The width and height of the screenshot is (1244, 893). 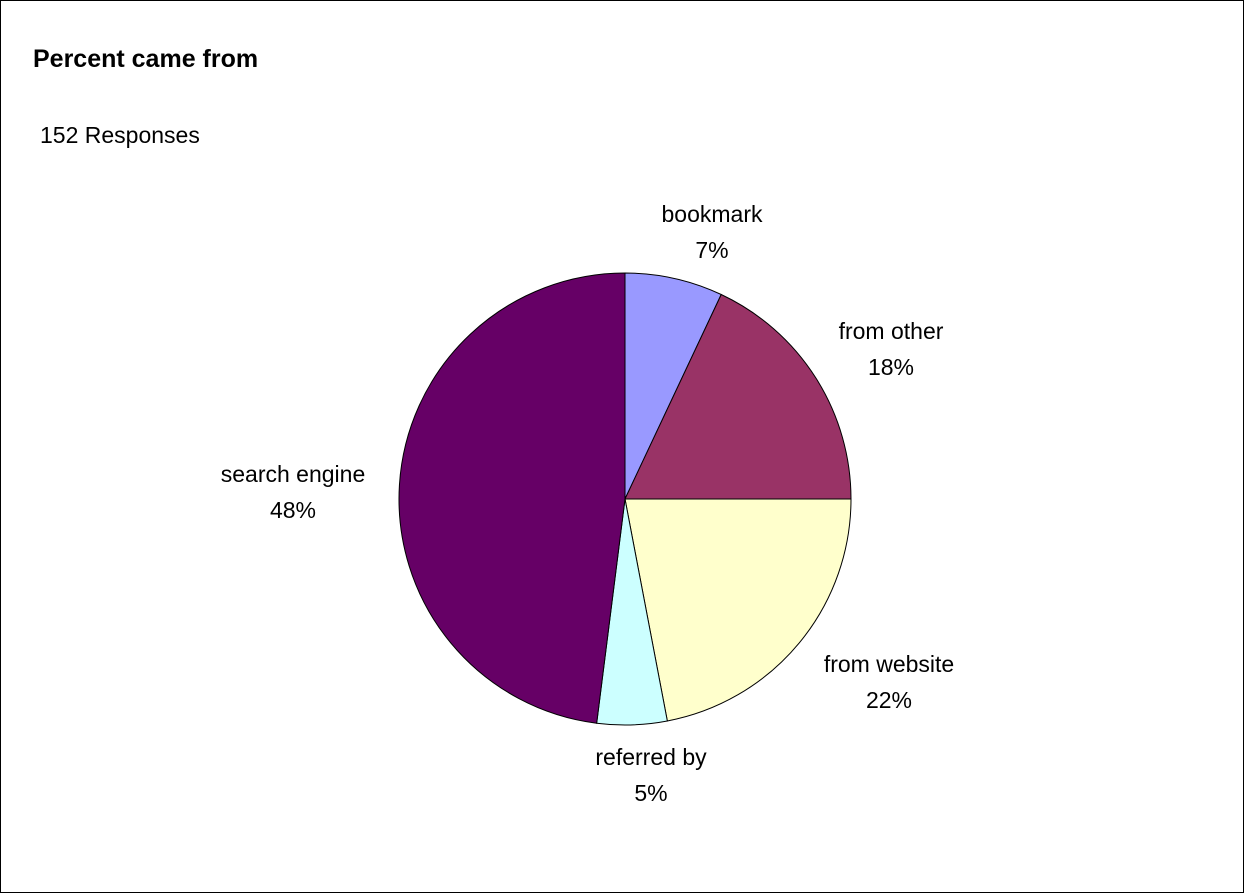 What do you see at coordinates (712, 214) in the screenshot?
I see `slice-label-bookmark: bookmark` at bounding box center [712, 214].